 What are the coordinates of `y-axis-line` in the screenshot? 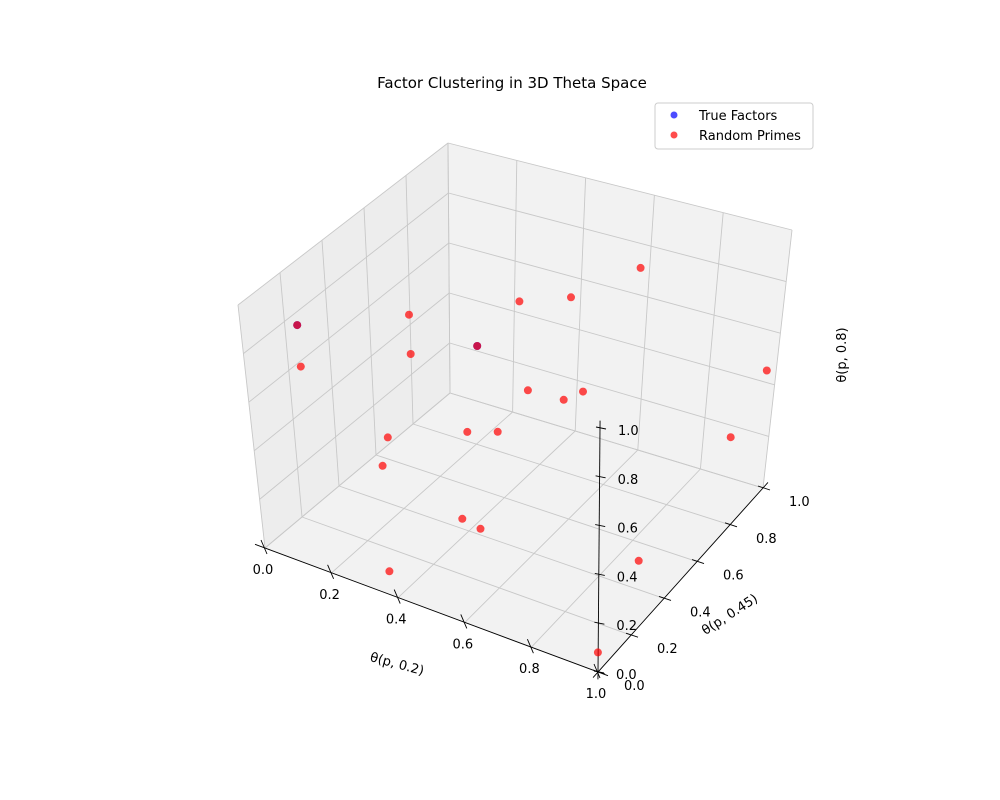 It's located at (680, 580).